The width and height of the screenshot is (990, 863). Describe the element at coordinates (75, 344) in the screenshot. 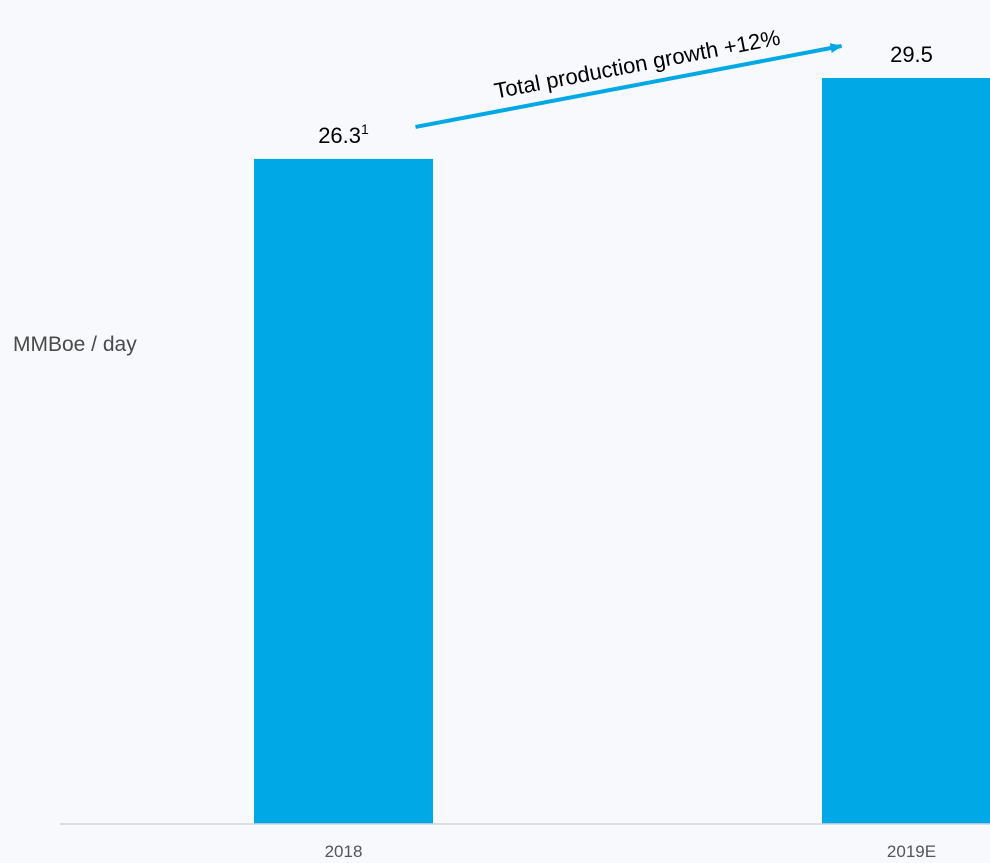

I see `y-axis-label: MMBoe / day` at that location.